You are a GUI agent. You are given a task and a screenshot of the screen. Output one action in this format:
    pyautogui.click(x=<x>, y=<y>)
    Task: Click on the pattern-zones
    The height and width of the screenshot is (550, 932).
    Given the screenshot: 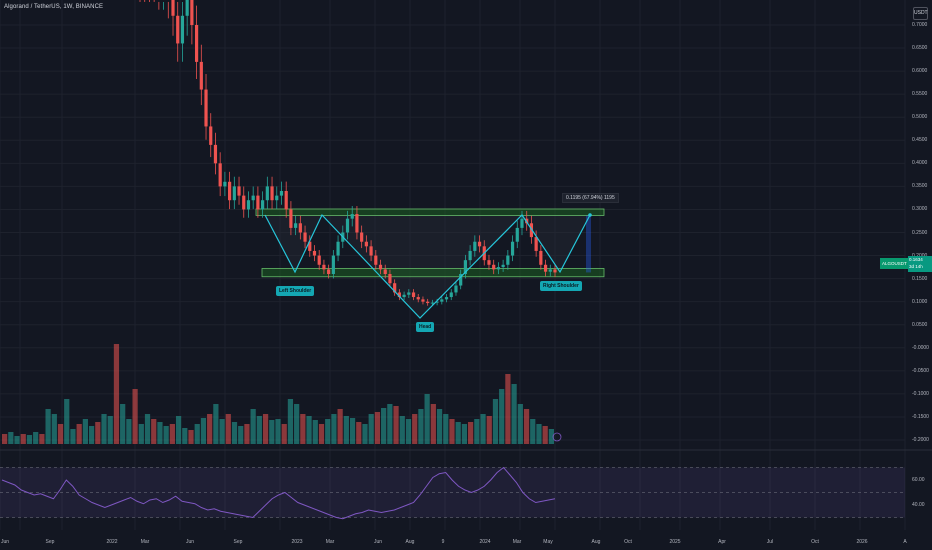 What is the action you would take?
    pyautogui.click(x=430, y=263)
    